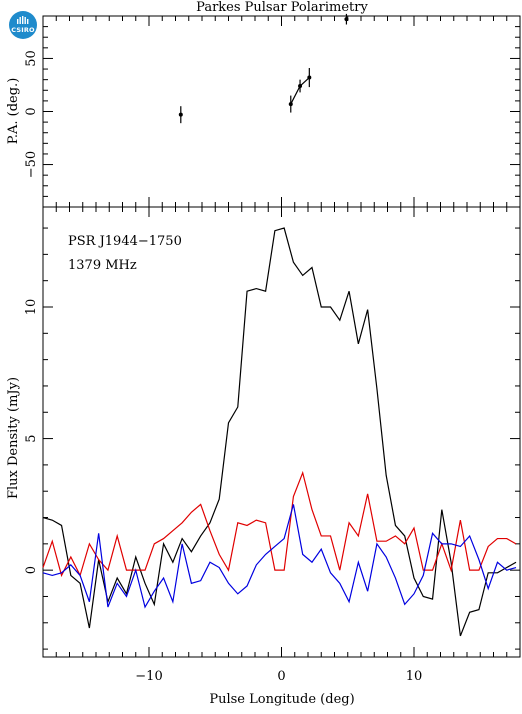  What do you see at coordinates (23, 30) in the screenshot?
I see `logo-text: CSIRO` at bounding box center [23, 30].